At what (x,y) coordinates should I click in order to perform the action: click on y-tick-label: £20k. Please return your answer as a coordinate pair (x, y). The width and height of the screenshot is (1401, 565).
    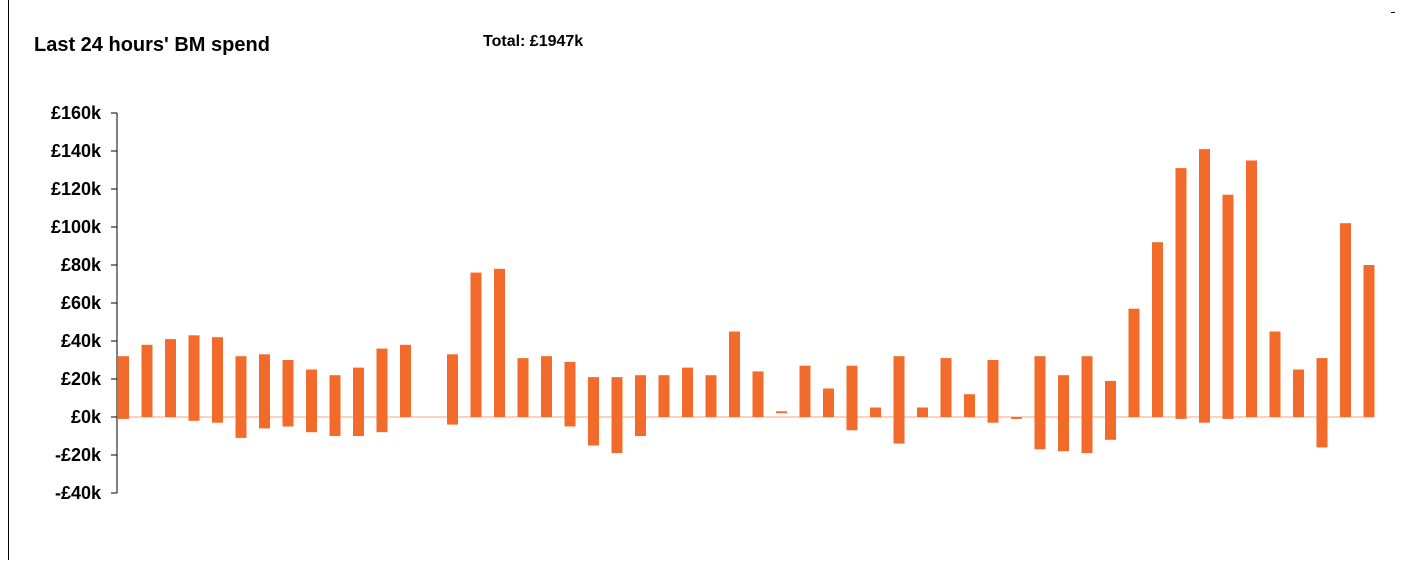
    Looking at the image, I should click on (81, 379).